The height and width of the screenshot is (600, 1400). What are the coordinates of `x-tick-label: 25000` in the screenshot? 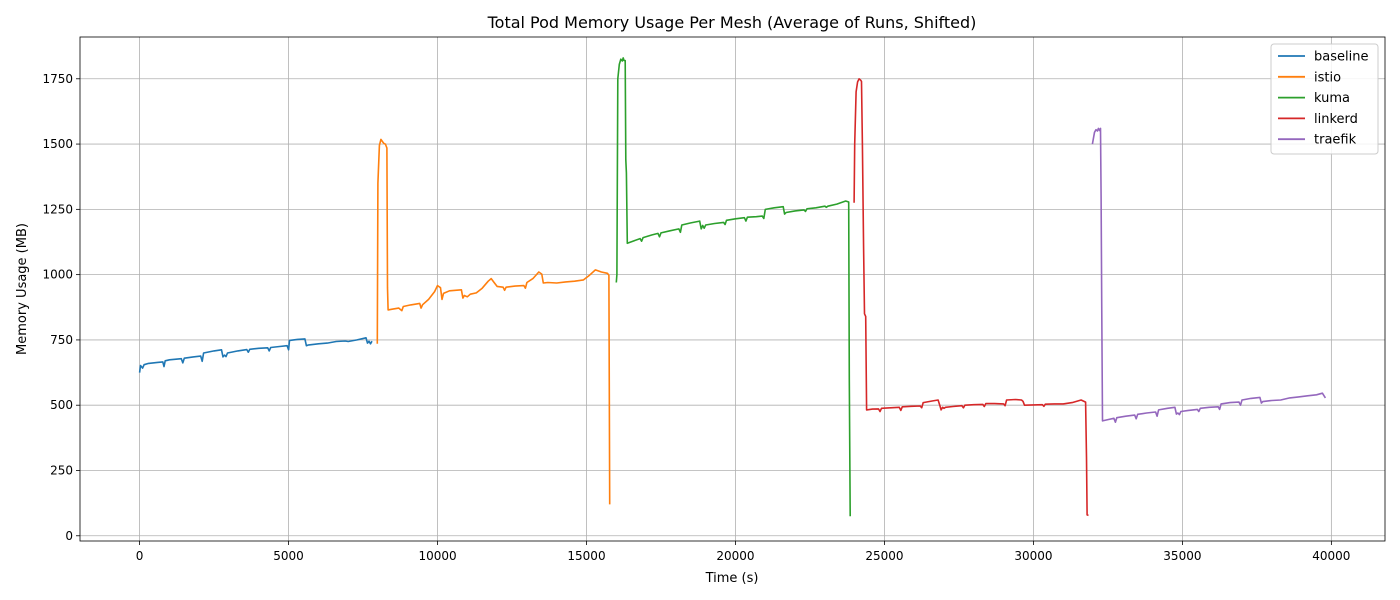 It's located at (884, 556).